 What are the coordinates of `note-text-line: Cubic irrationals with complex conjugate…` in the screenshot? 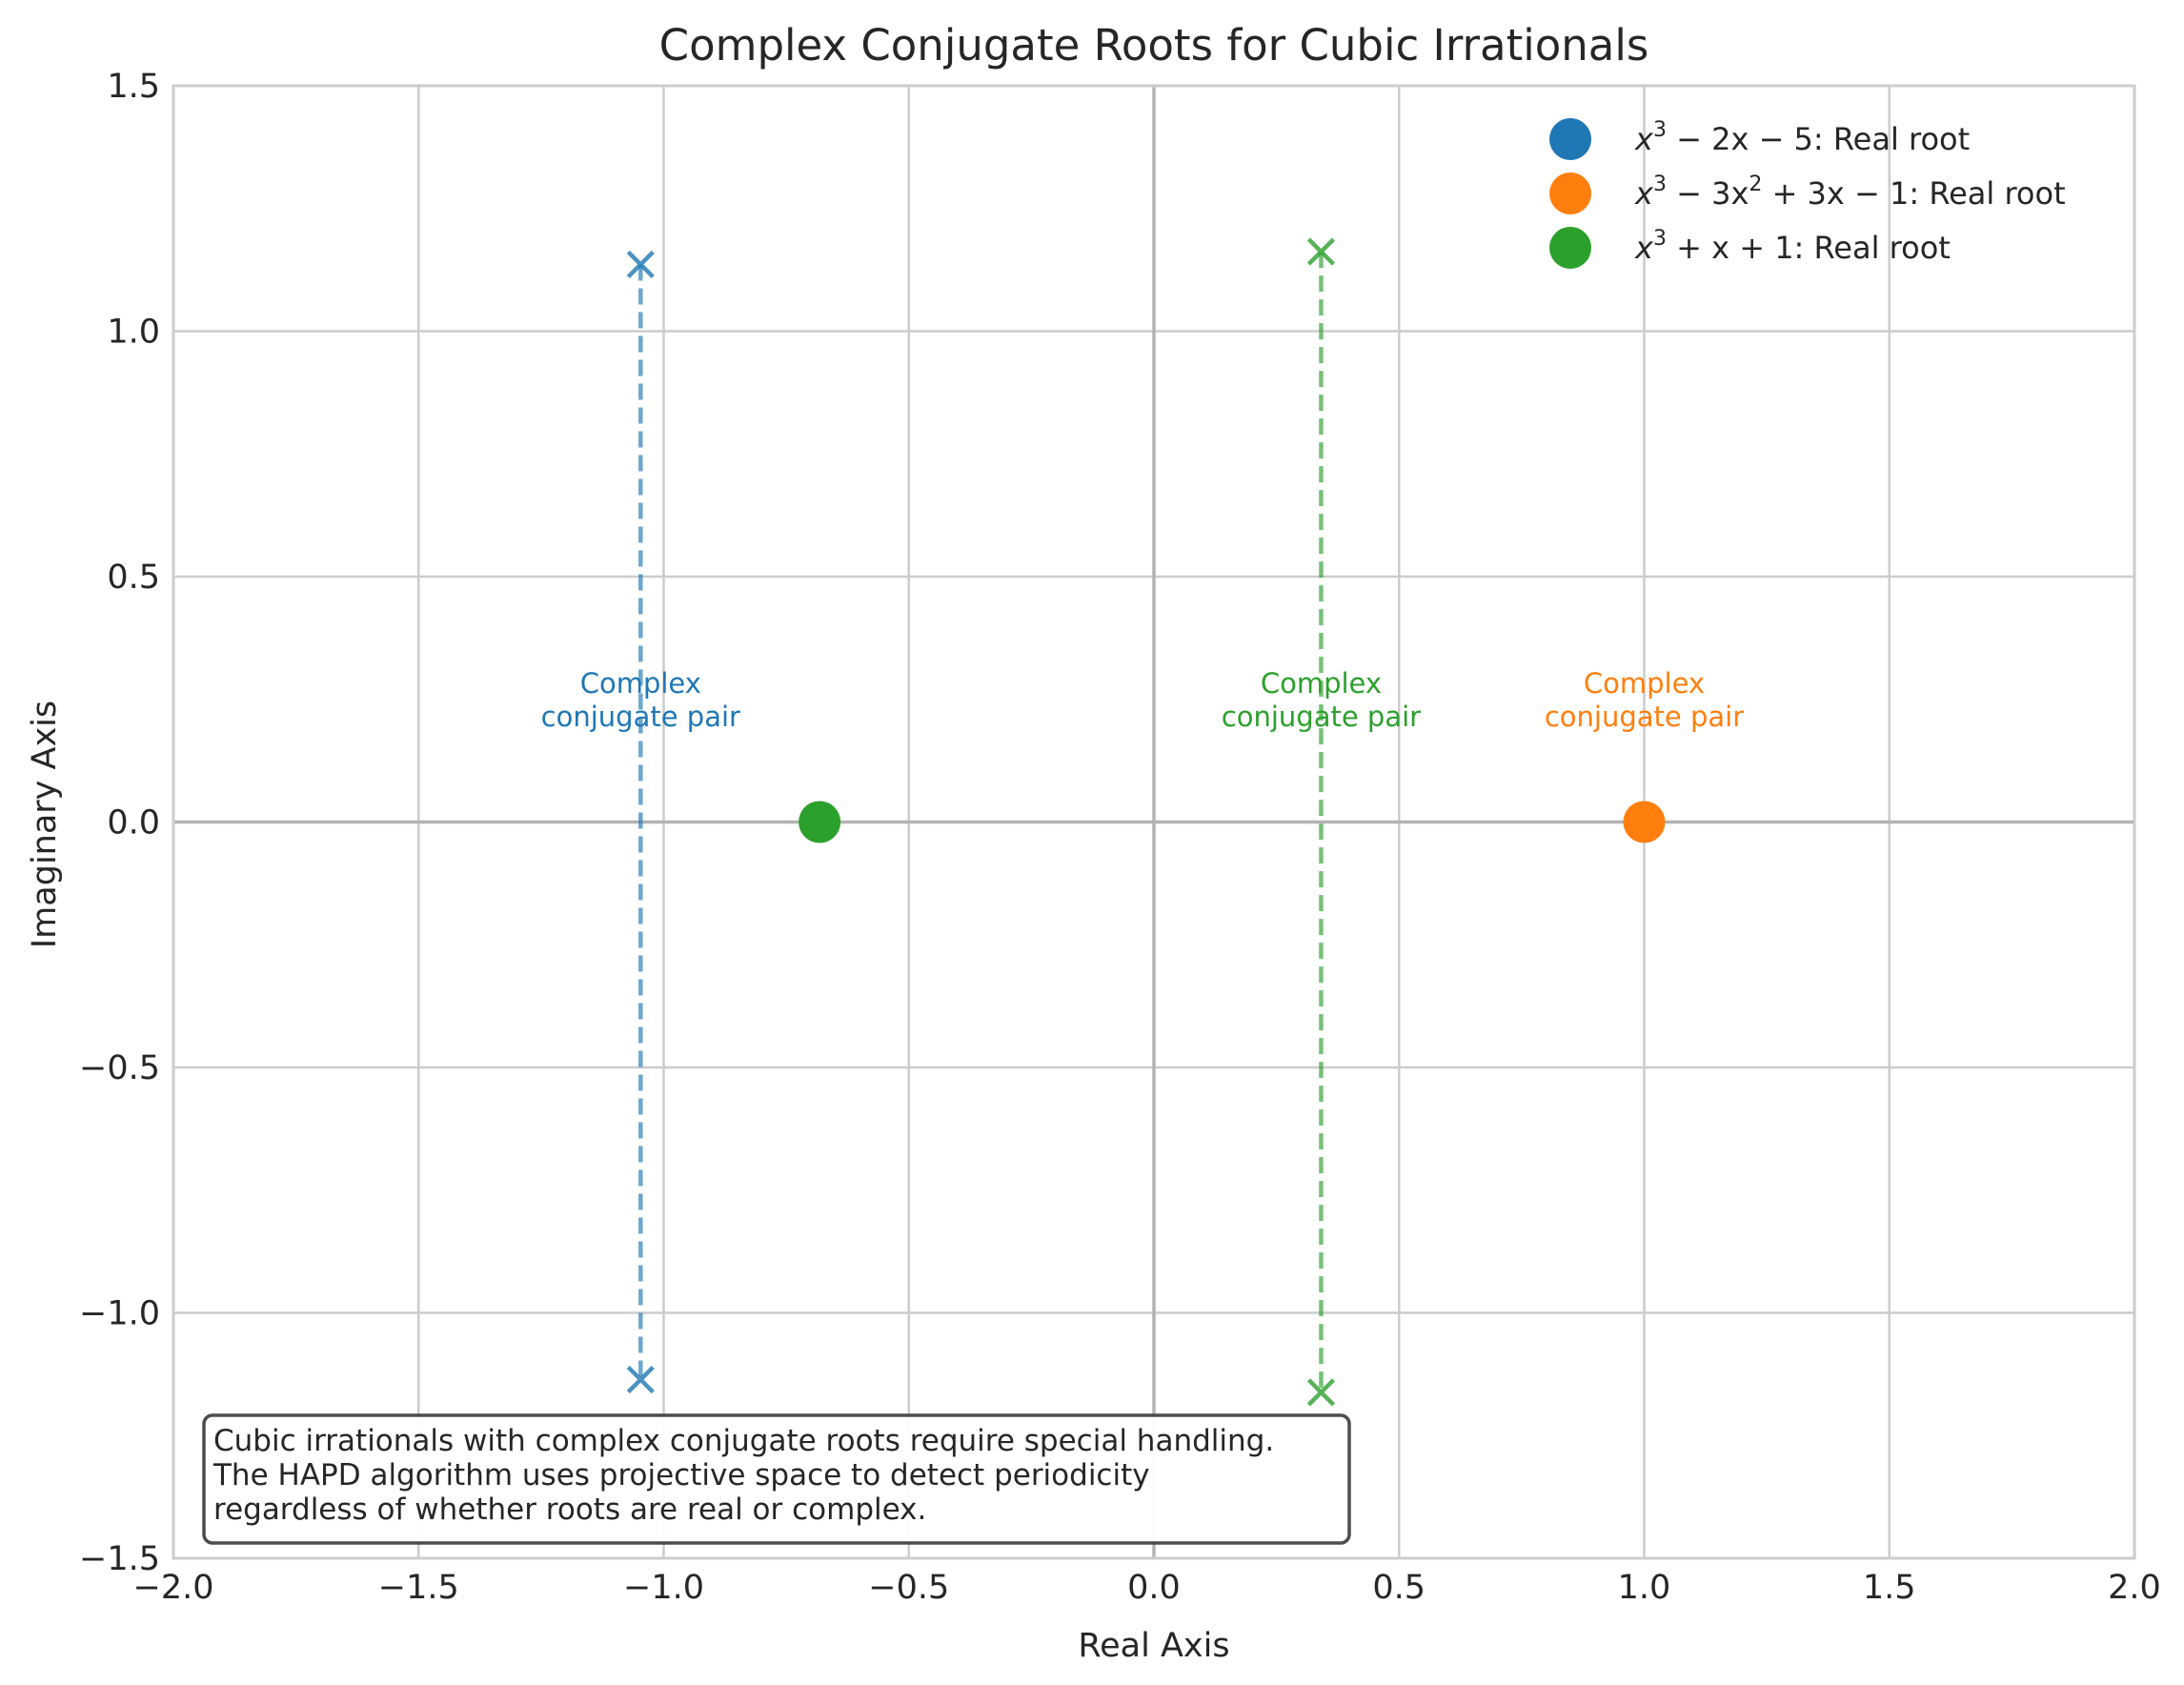 It's located at (743, 1441).